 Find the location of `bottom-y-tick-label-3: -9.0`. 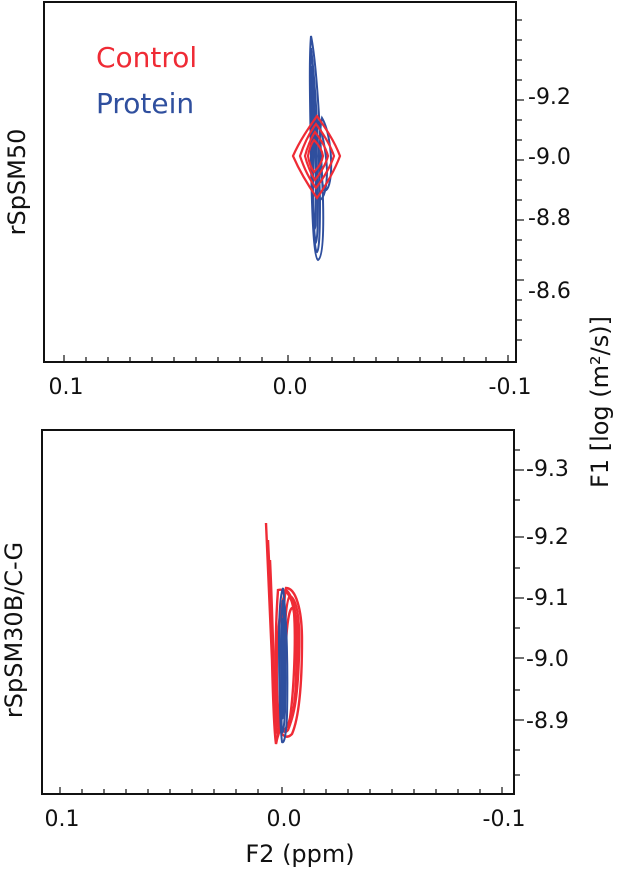

bottom-y-tick-label-3: -9.0 is located at coordinates (547, 659).